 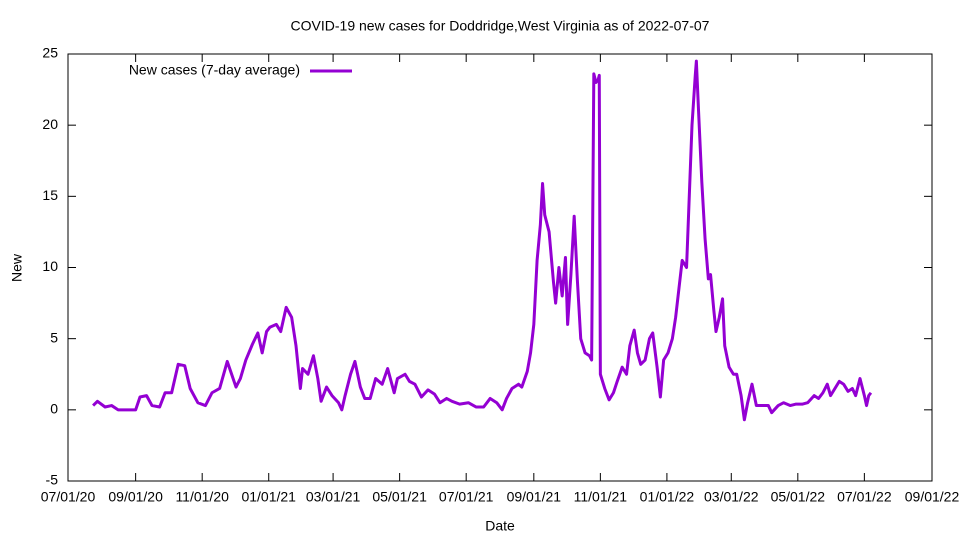 I want to click on y-tick-label: 5, so click(x=54, y=337).